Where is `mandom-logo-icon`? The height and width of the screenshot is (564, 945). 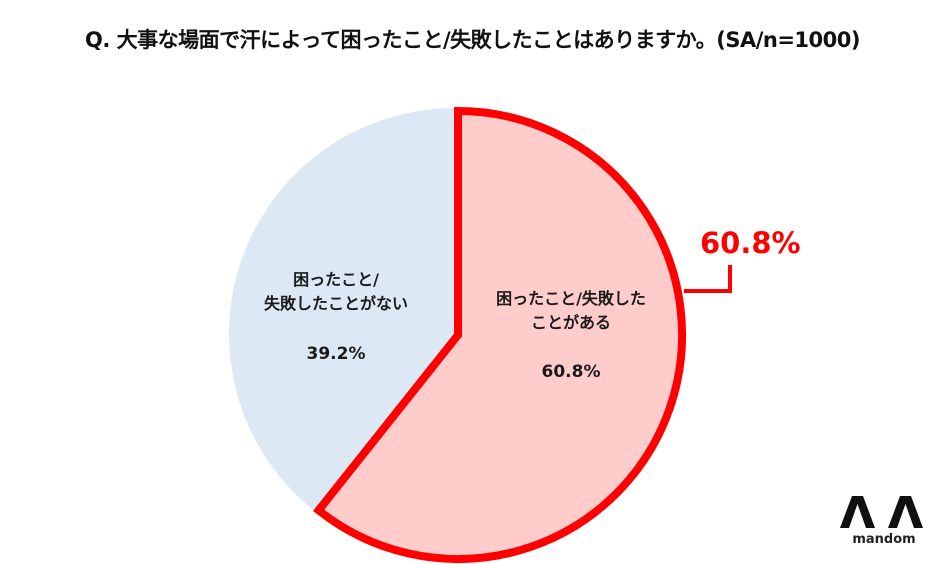 mandom-logo-icon is located at coordinates (881, 512).